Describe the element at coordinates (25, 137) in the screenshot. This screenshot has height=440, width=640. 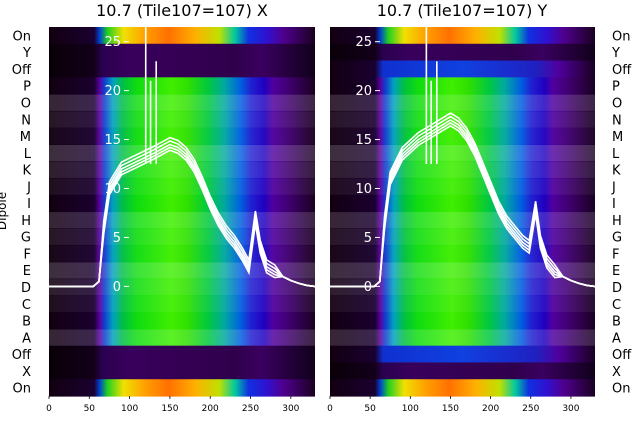
I see `dipole-label: M` at that location.